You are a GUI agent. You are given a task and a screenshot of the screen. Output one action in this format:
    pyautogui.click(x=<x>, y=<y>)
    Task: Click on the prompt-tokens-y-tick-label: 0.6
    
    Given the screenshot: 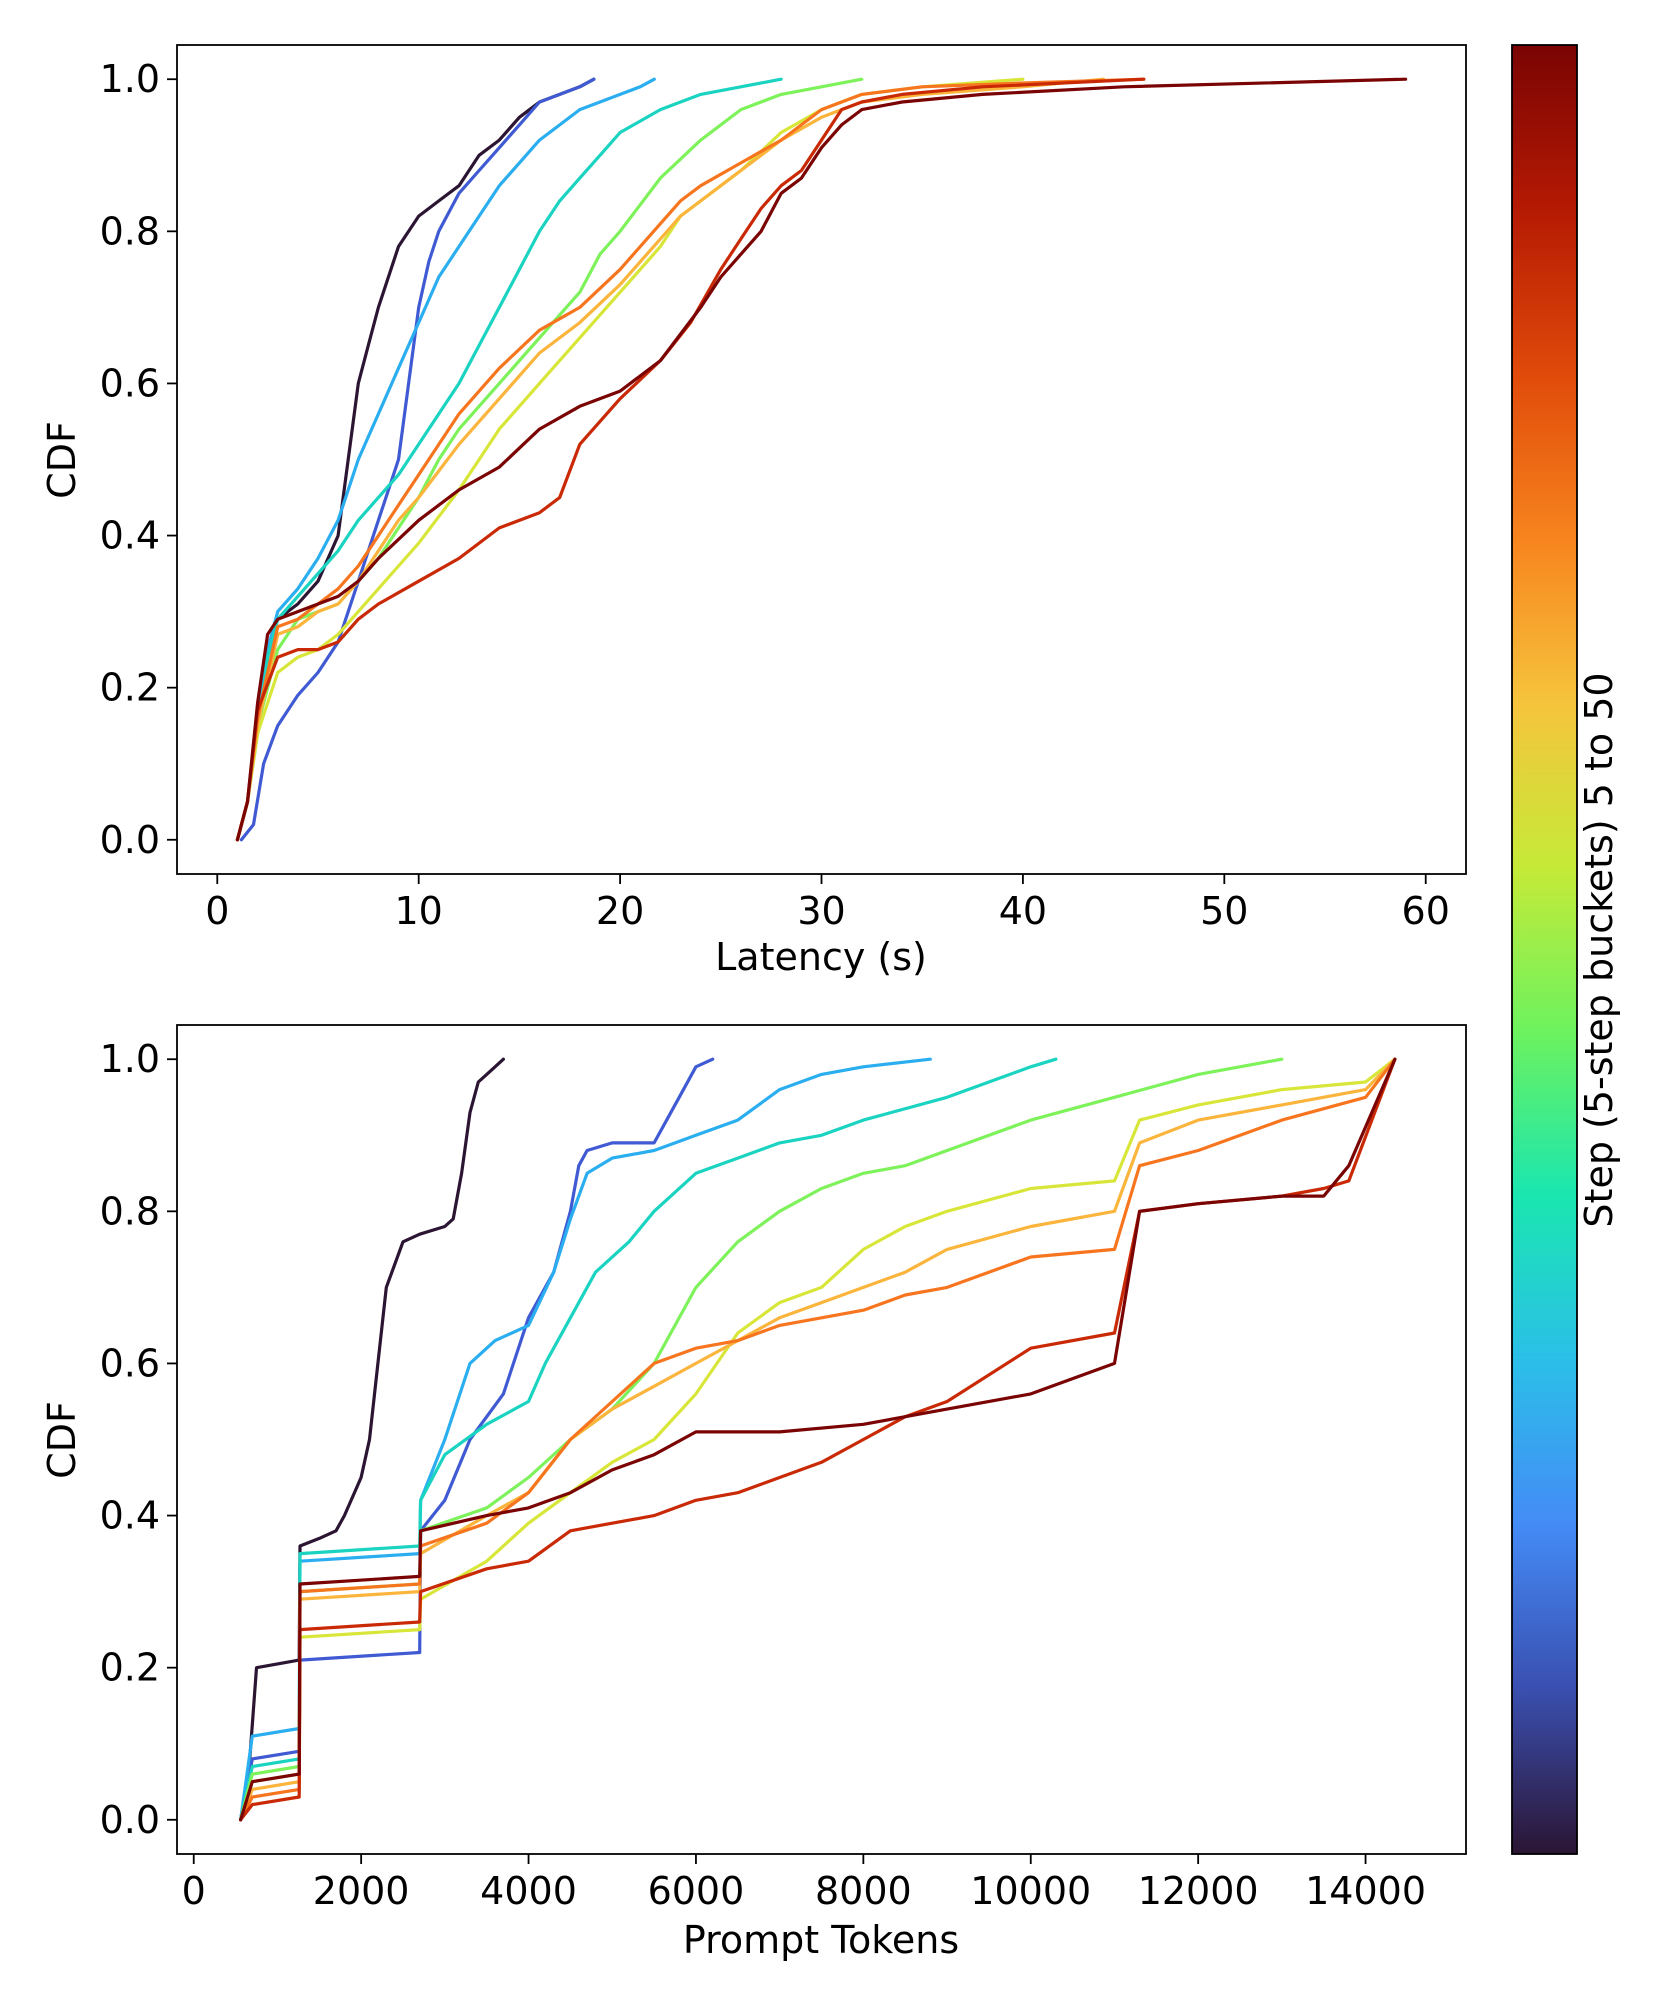 What is the action you would take?
    pyautogui.click(x=130, y=1363)
    